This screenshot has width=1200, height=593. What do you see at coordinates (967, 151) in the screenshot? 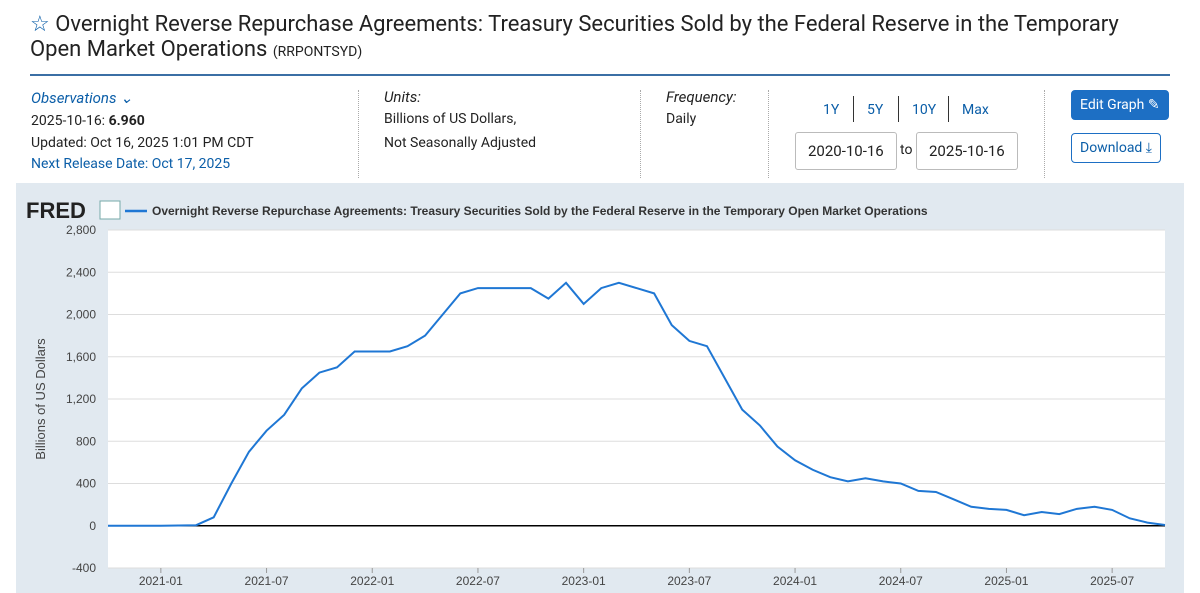
I see `date-to: 2025-10-16` at bounding box center [967, 151].